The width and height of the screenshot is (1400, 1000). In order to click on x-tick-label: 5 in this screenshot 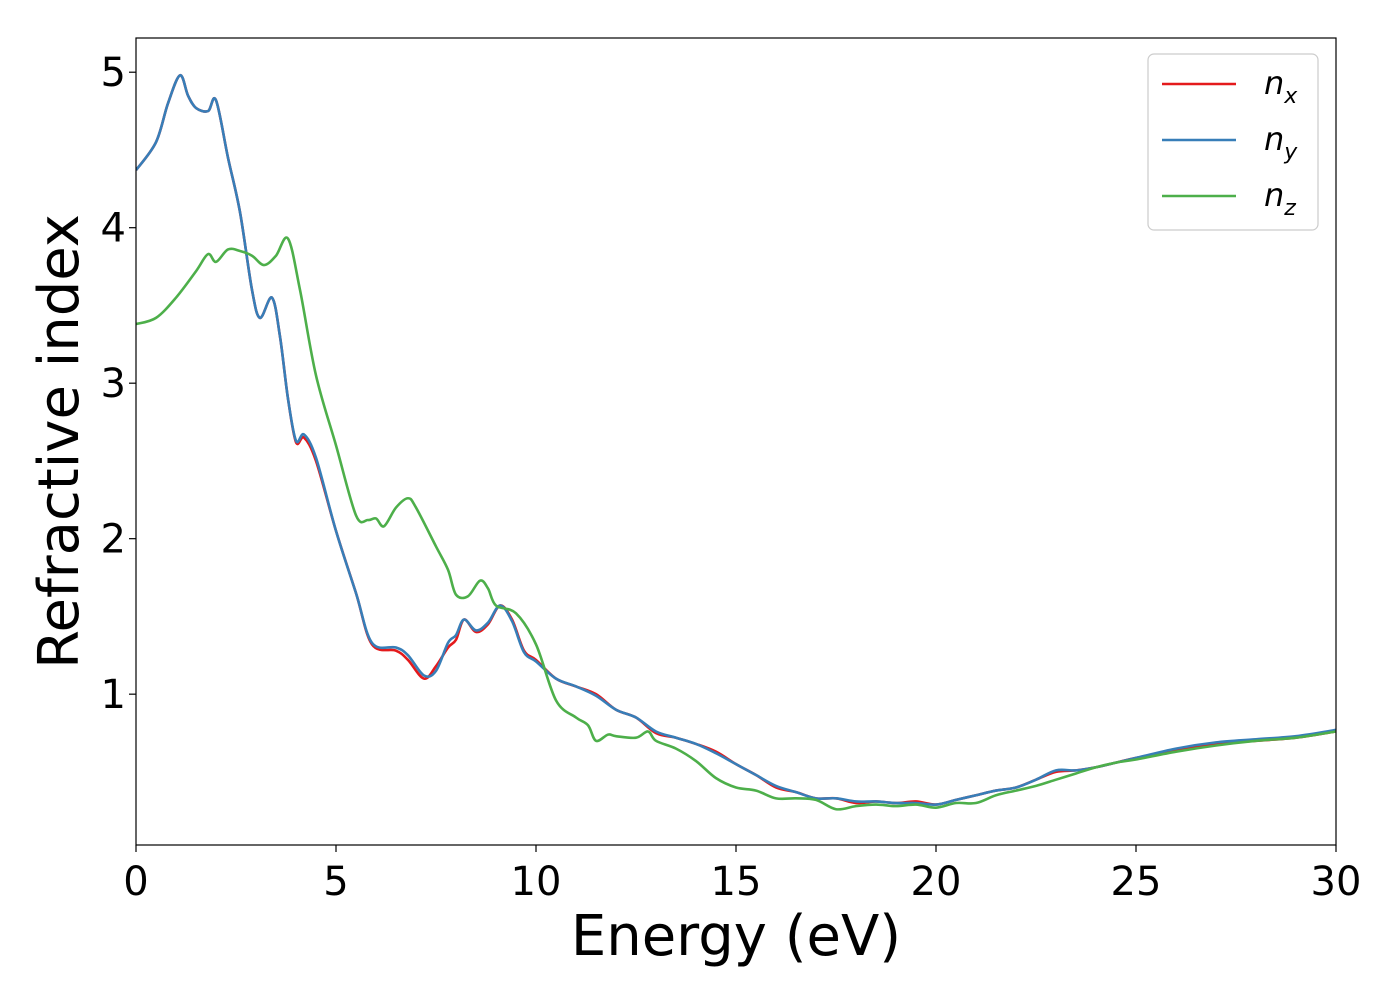, I will do `click(335, 882)`.